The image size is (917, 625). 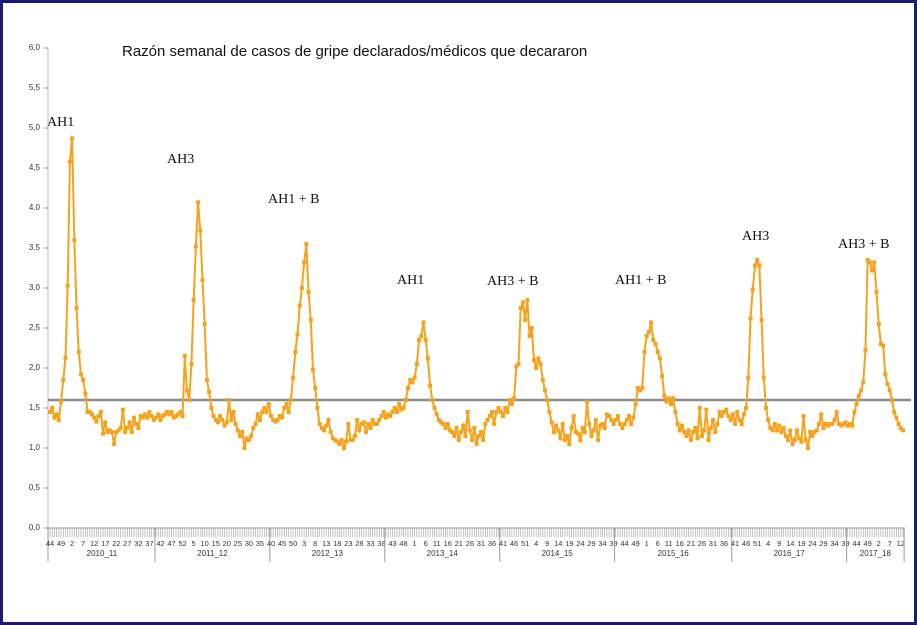 What do you see at coordinates (755, 236) in the screenshot?
I see `annotation: AH3` at bounding box center [755, 236].